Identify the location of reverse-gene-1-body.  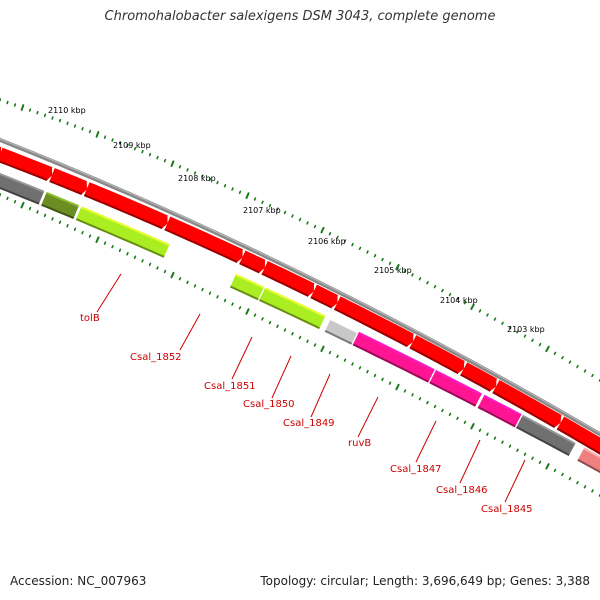
(22, 188).